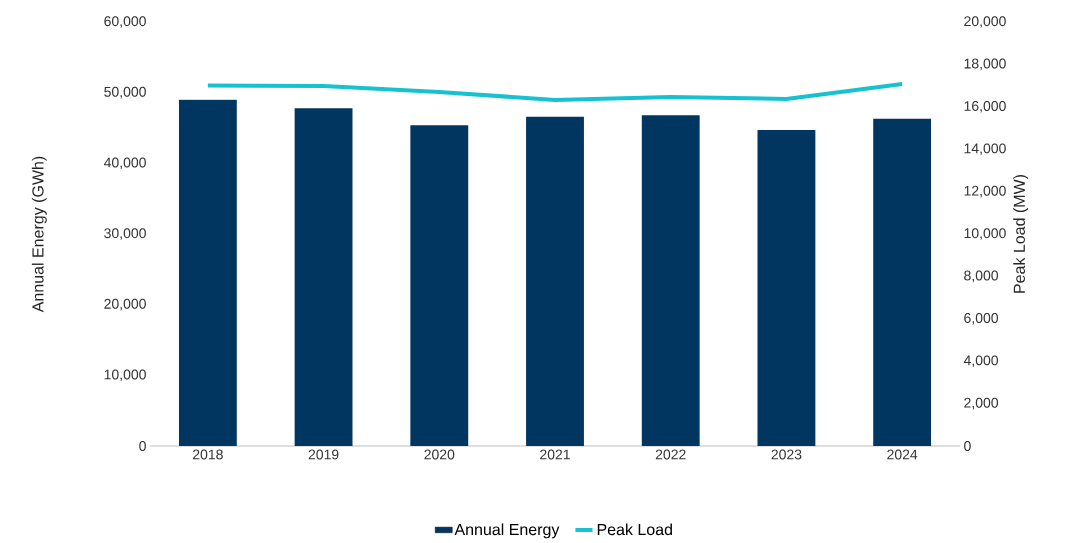 The height and width of the screenshot is (543, 1091). Describe the element at coordinates (39, 234) in the screenshot. I see `y-axis-title: Annual Energy (GWh)` at that location.